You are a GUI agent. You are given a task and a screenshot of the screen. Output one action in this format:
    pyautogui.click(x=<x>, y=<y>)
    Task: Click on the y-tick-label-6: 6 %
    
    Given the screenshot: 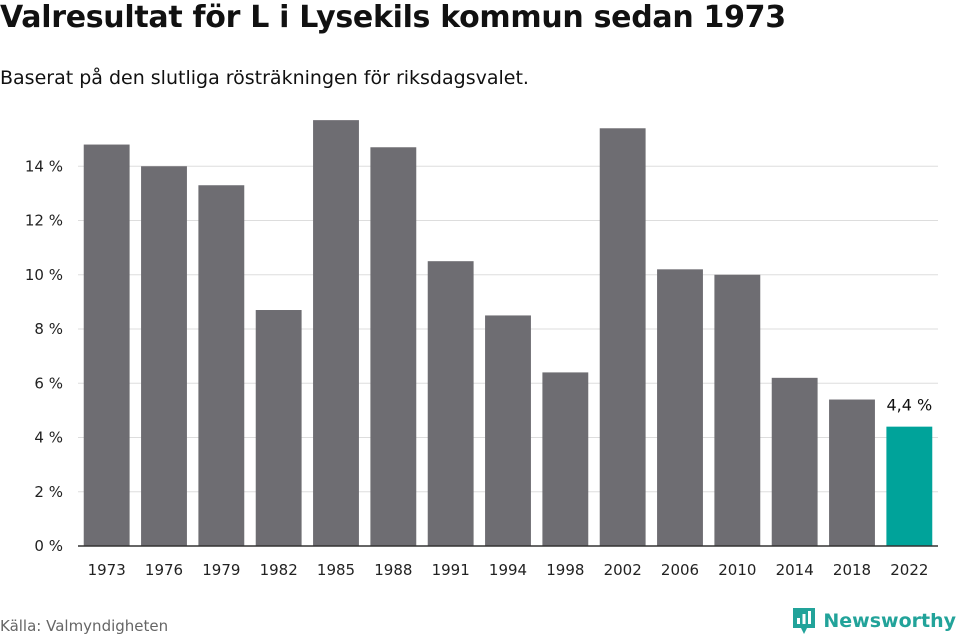 What is the action you would take?
    pyautogui.click(x=48, y=383)
    